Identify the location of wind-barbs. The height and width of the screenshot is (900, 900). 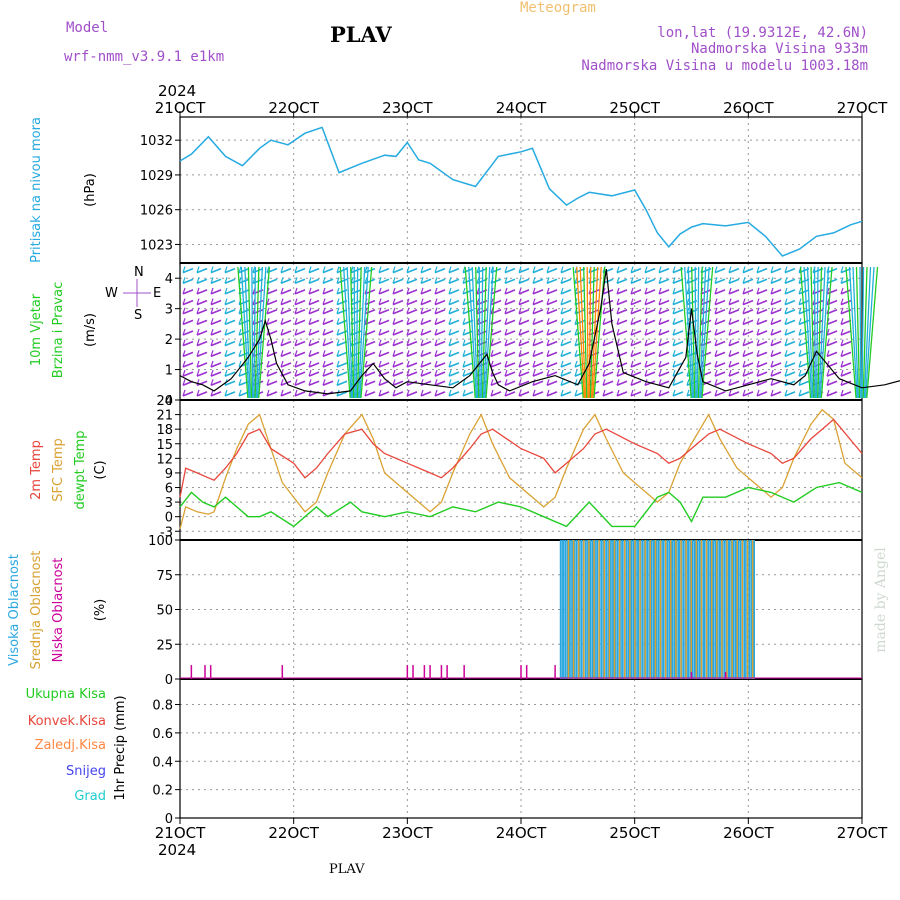
(530, 332).